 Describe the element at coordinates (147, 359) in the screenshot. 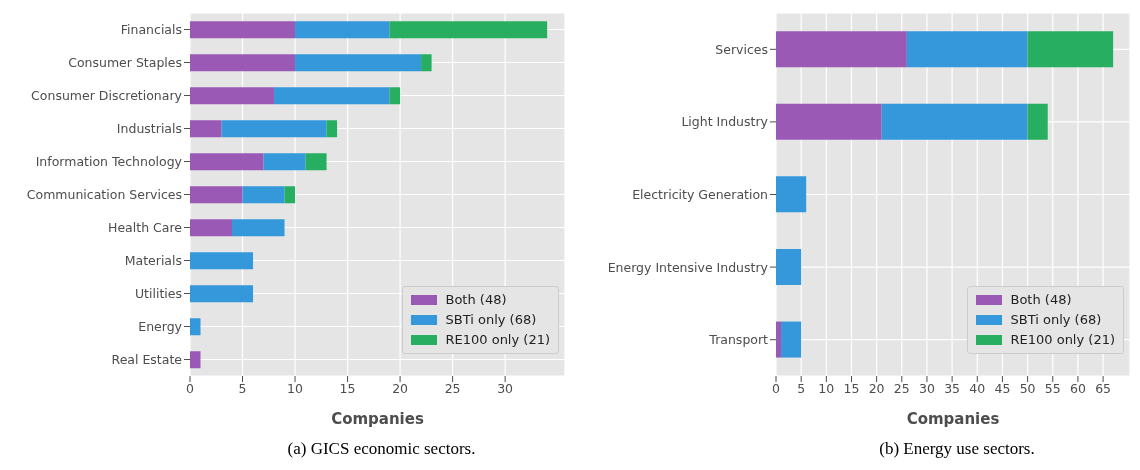

I see `y-tick-label: Real Estate` at that location.